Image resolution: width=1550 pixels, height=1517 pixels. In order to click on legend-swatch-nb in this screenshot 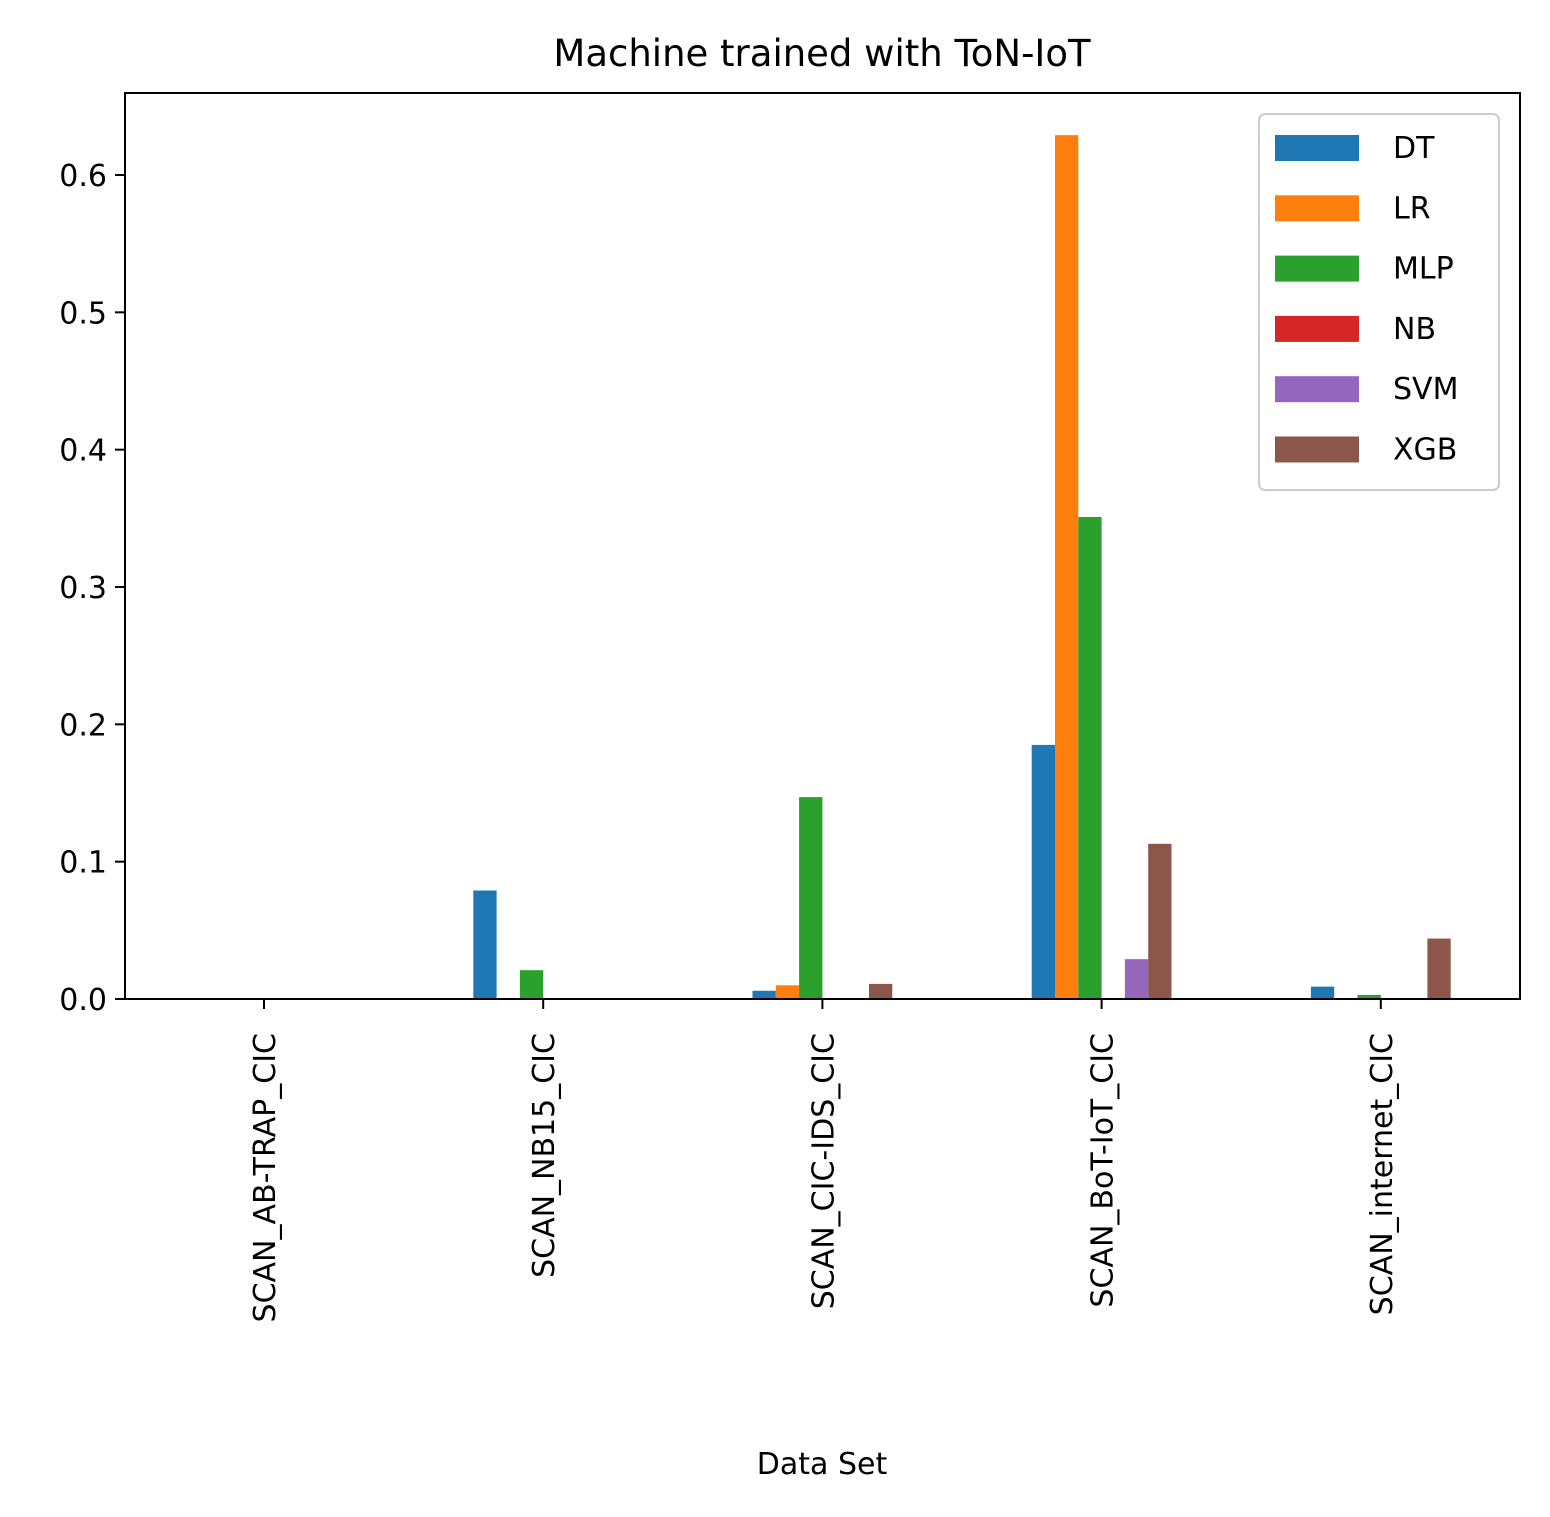, I will do `click(1317, 328)`.